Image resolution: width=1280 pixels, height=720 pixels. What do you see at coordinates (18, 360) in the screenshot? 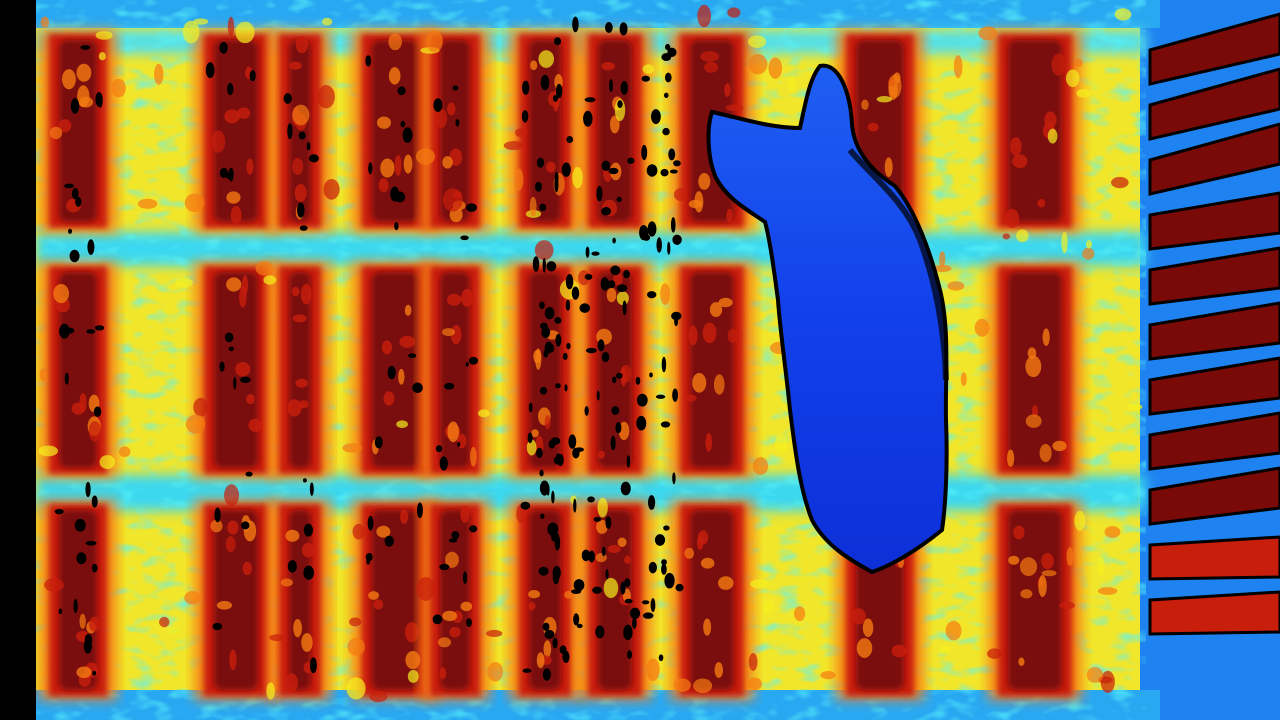
I see `left-hole-border` at bounding box center [18, 360].